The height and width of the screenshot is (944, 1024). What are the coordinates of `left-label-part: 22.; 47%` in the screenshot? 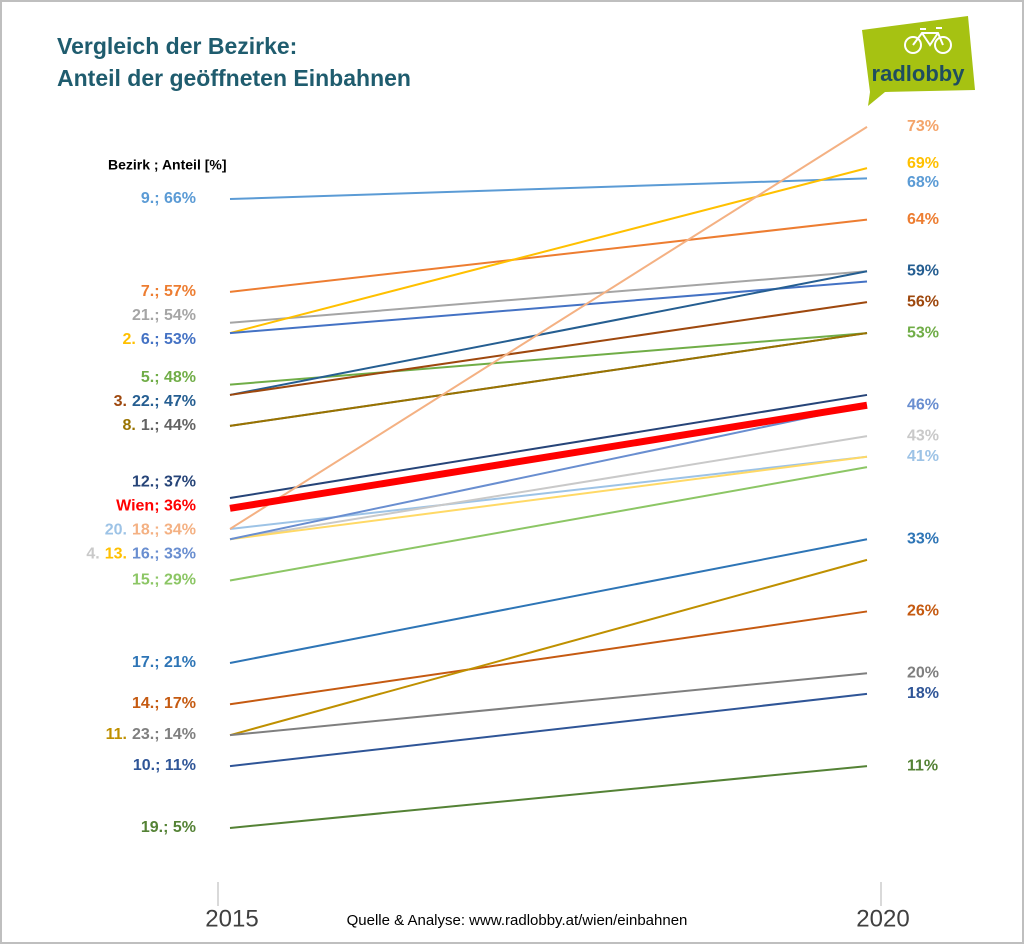 It's located at (164, 401).